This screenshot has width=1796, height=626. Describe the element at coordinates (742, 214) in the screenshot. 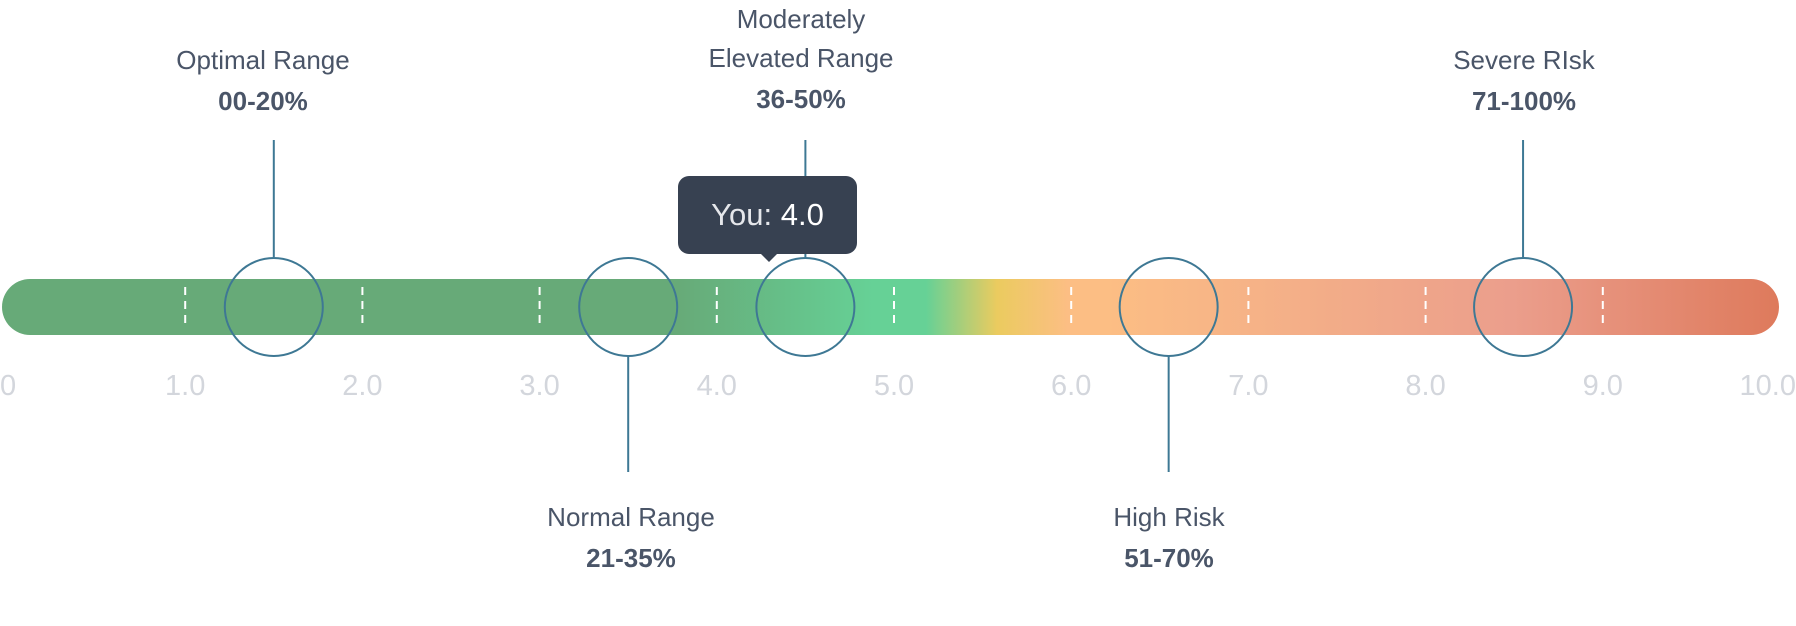

I see `tooltip-prefix: You:` at that location.